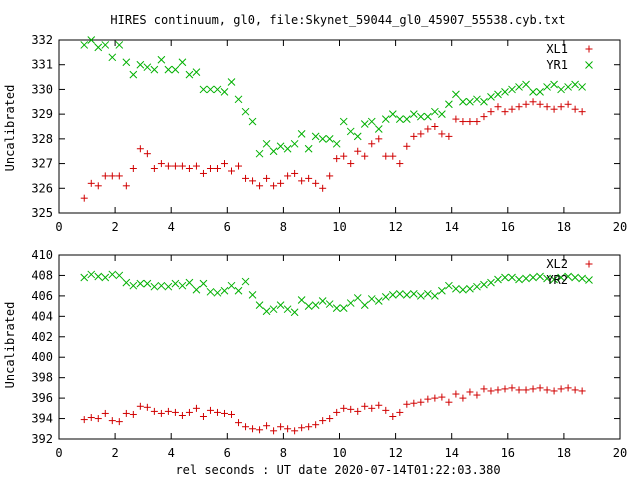 The width and height of the screenshot is (640, 480). Describe the element at coordinates (395, 227) in the screenshot. I see `panel-1-x-tick-label: 12` at that location.